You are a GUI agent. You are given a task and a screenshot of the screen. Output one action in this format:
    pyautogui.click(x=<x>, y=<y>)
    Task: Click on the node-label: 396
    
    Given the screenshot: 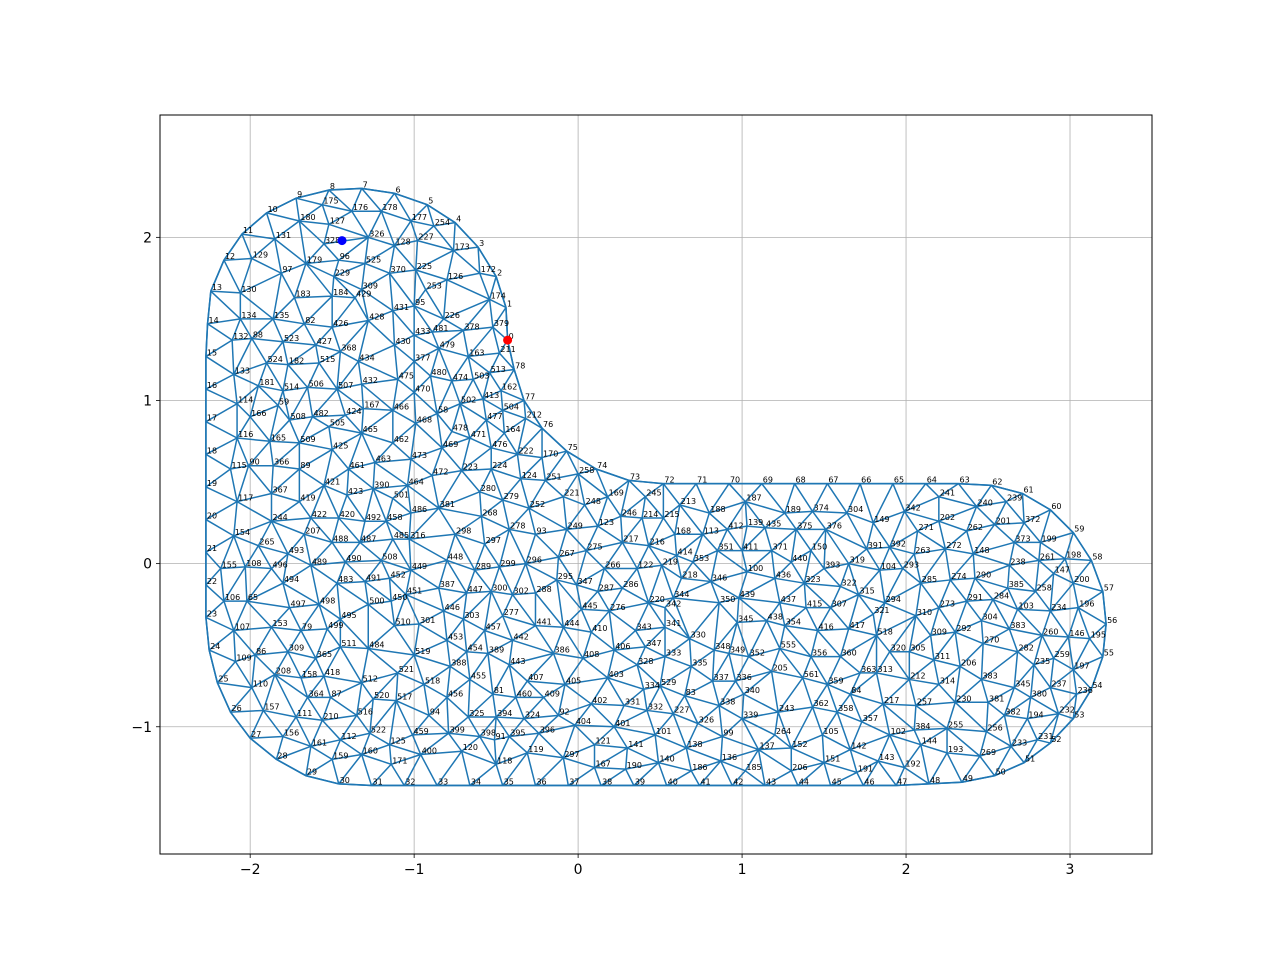 What is the action you would take?
    pyautogui.click(x=547, y=729)
    